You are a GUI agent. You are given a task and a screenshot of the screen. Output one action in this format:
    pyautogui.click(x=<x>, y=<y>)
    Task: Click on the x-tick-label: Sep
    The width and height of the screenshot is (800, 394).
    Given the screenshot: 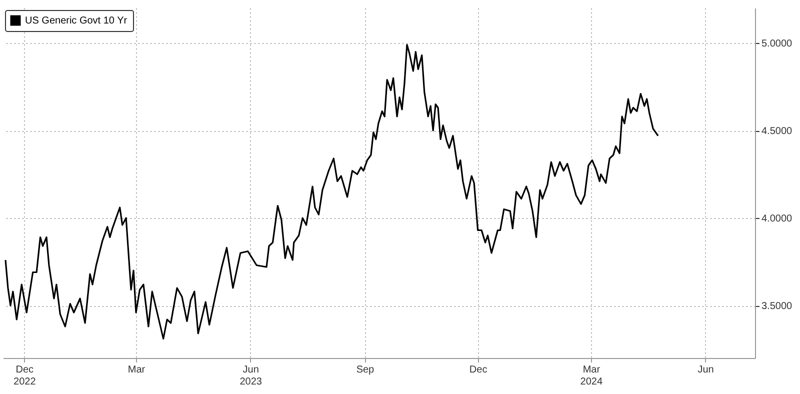 What is the action you would take?
    pyautogui.click(x=365, y=370)
    